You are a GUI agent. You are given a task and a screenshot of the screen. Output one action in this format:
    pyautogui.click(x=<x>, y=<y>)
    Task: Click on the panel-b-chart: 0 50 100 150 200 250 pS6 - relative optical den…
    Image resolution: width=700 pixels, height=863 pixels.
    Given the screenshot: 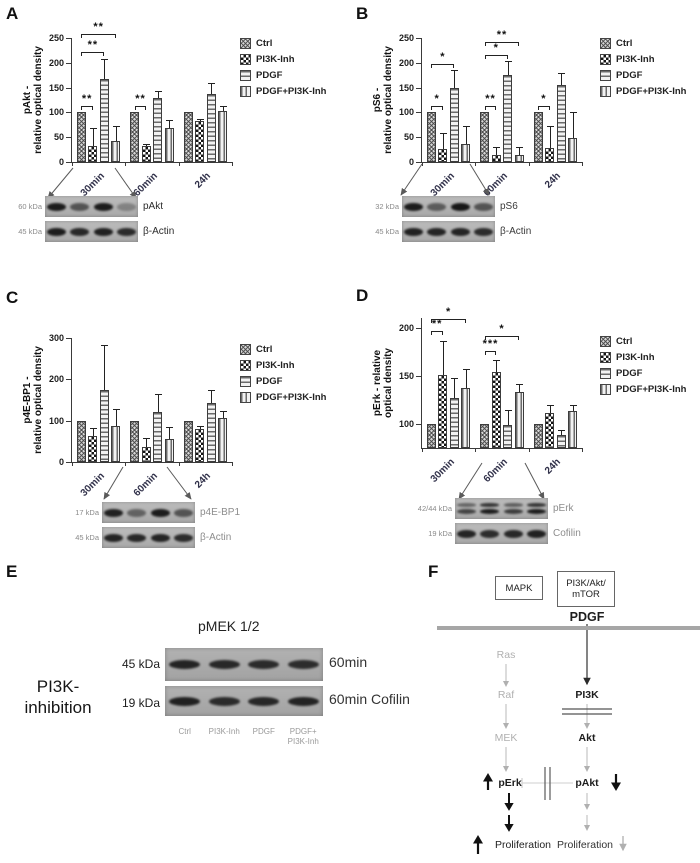 What is the action you would take?
    pyautogui.click(x=491, y=118)
    